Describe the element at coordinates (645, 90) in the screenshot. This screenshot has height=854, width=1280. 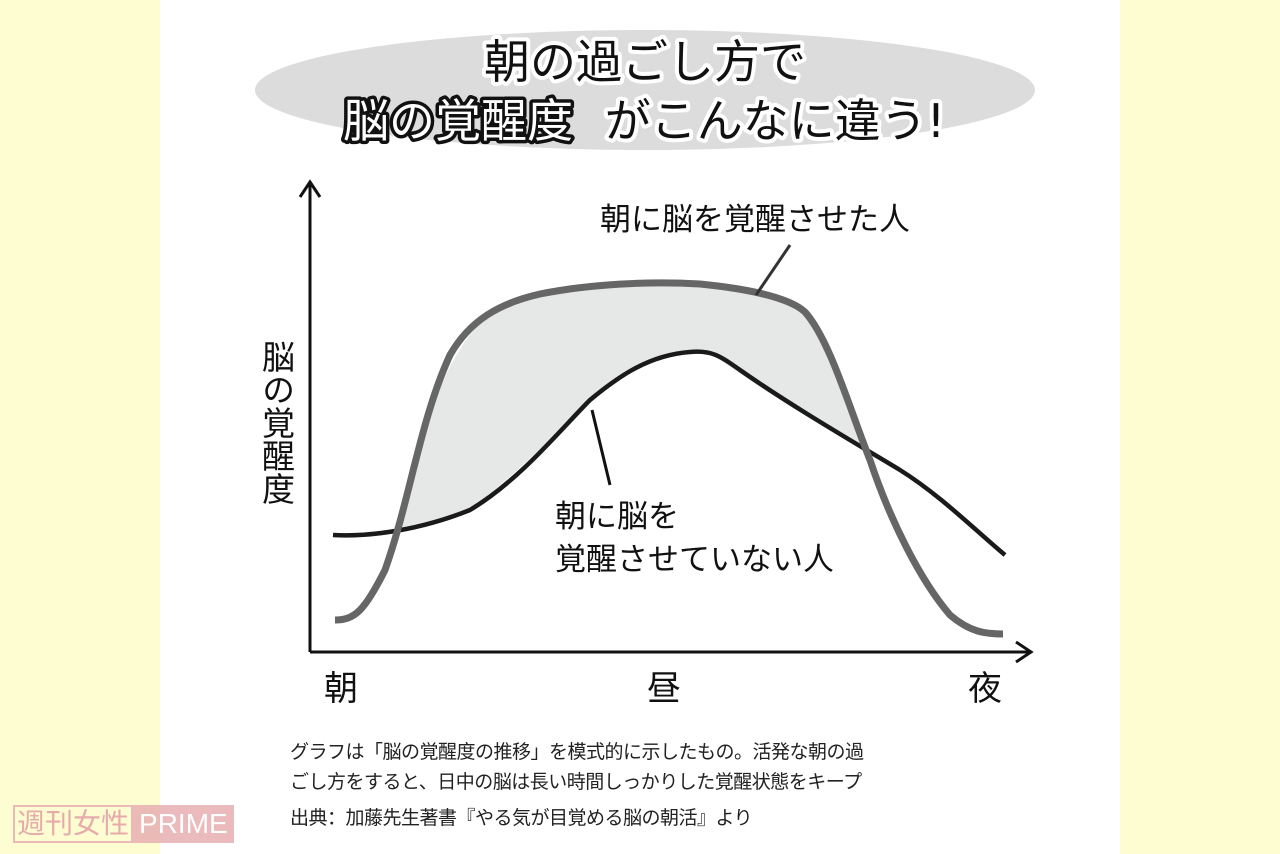
I see `title-ellipse` at that location.